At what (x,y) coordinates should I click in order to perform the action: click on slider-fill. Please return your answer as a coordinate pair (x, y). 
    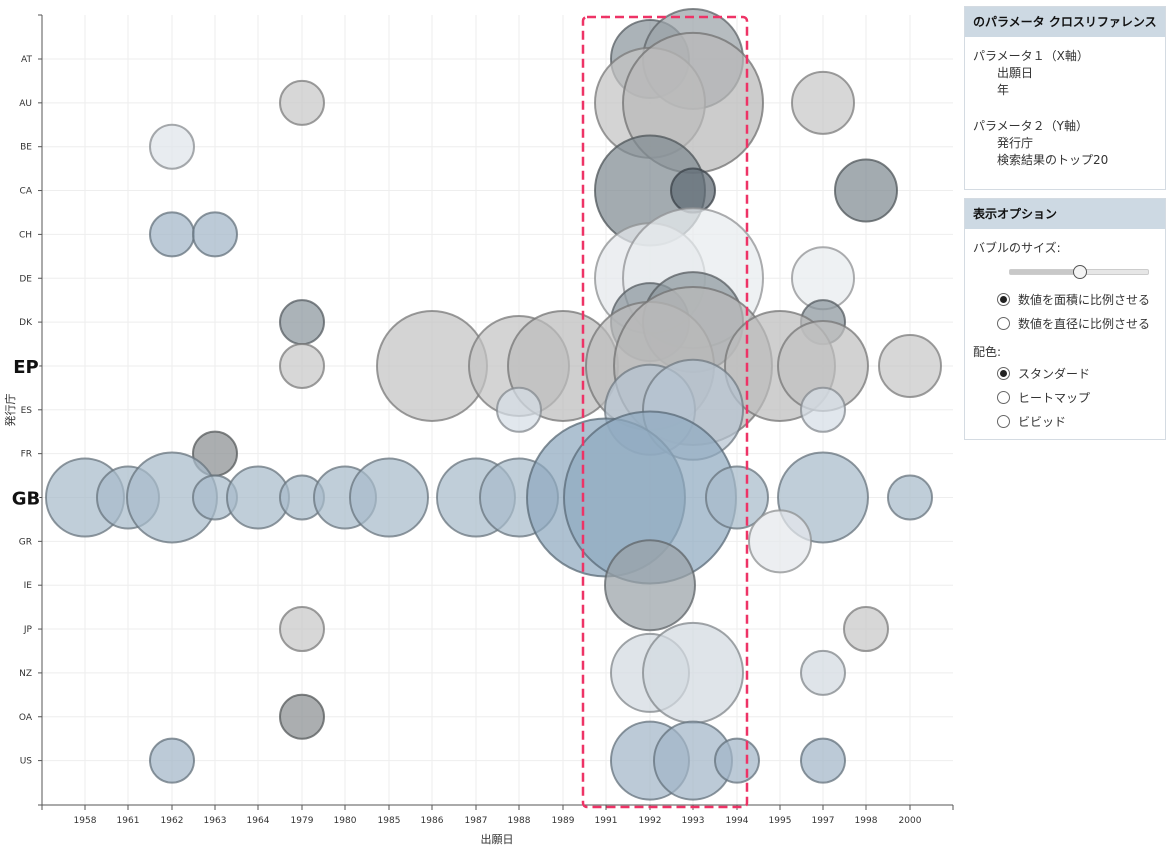
    Looking at the image, I should click on (1044, 272).